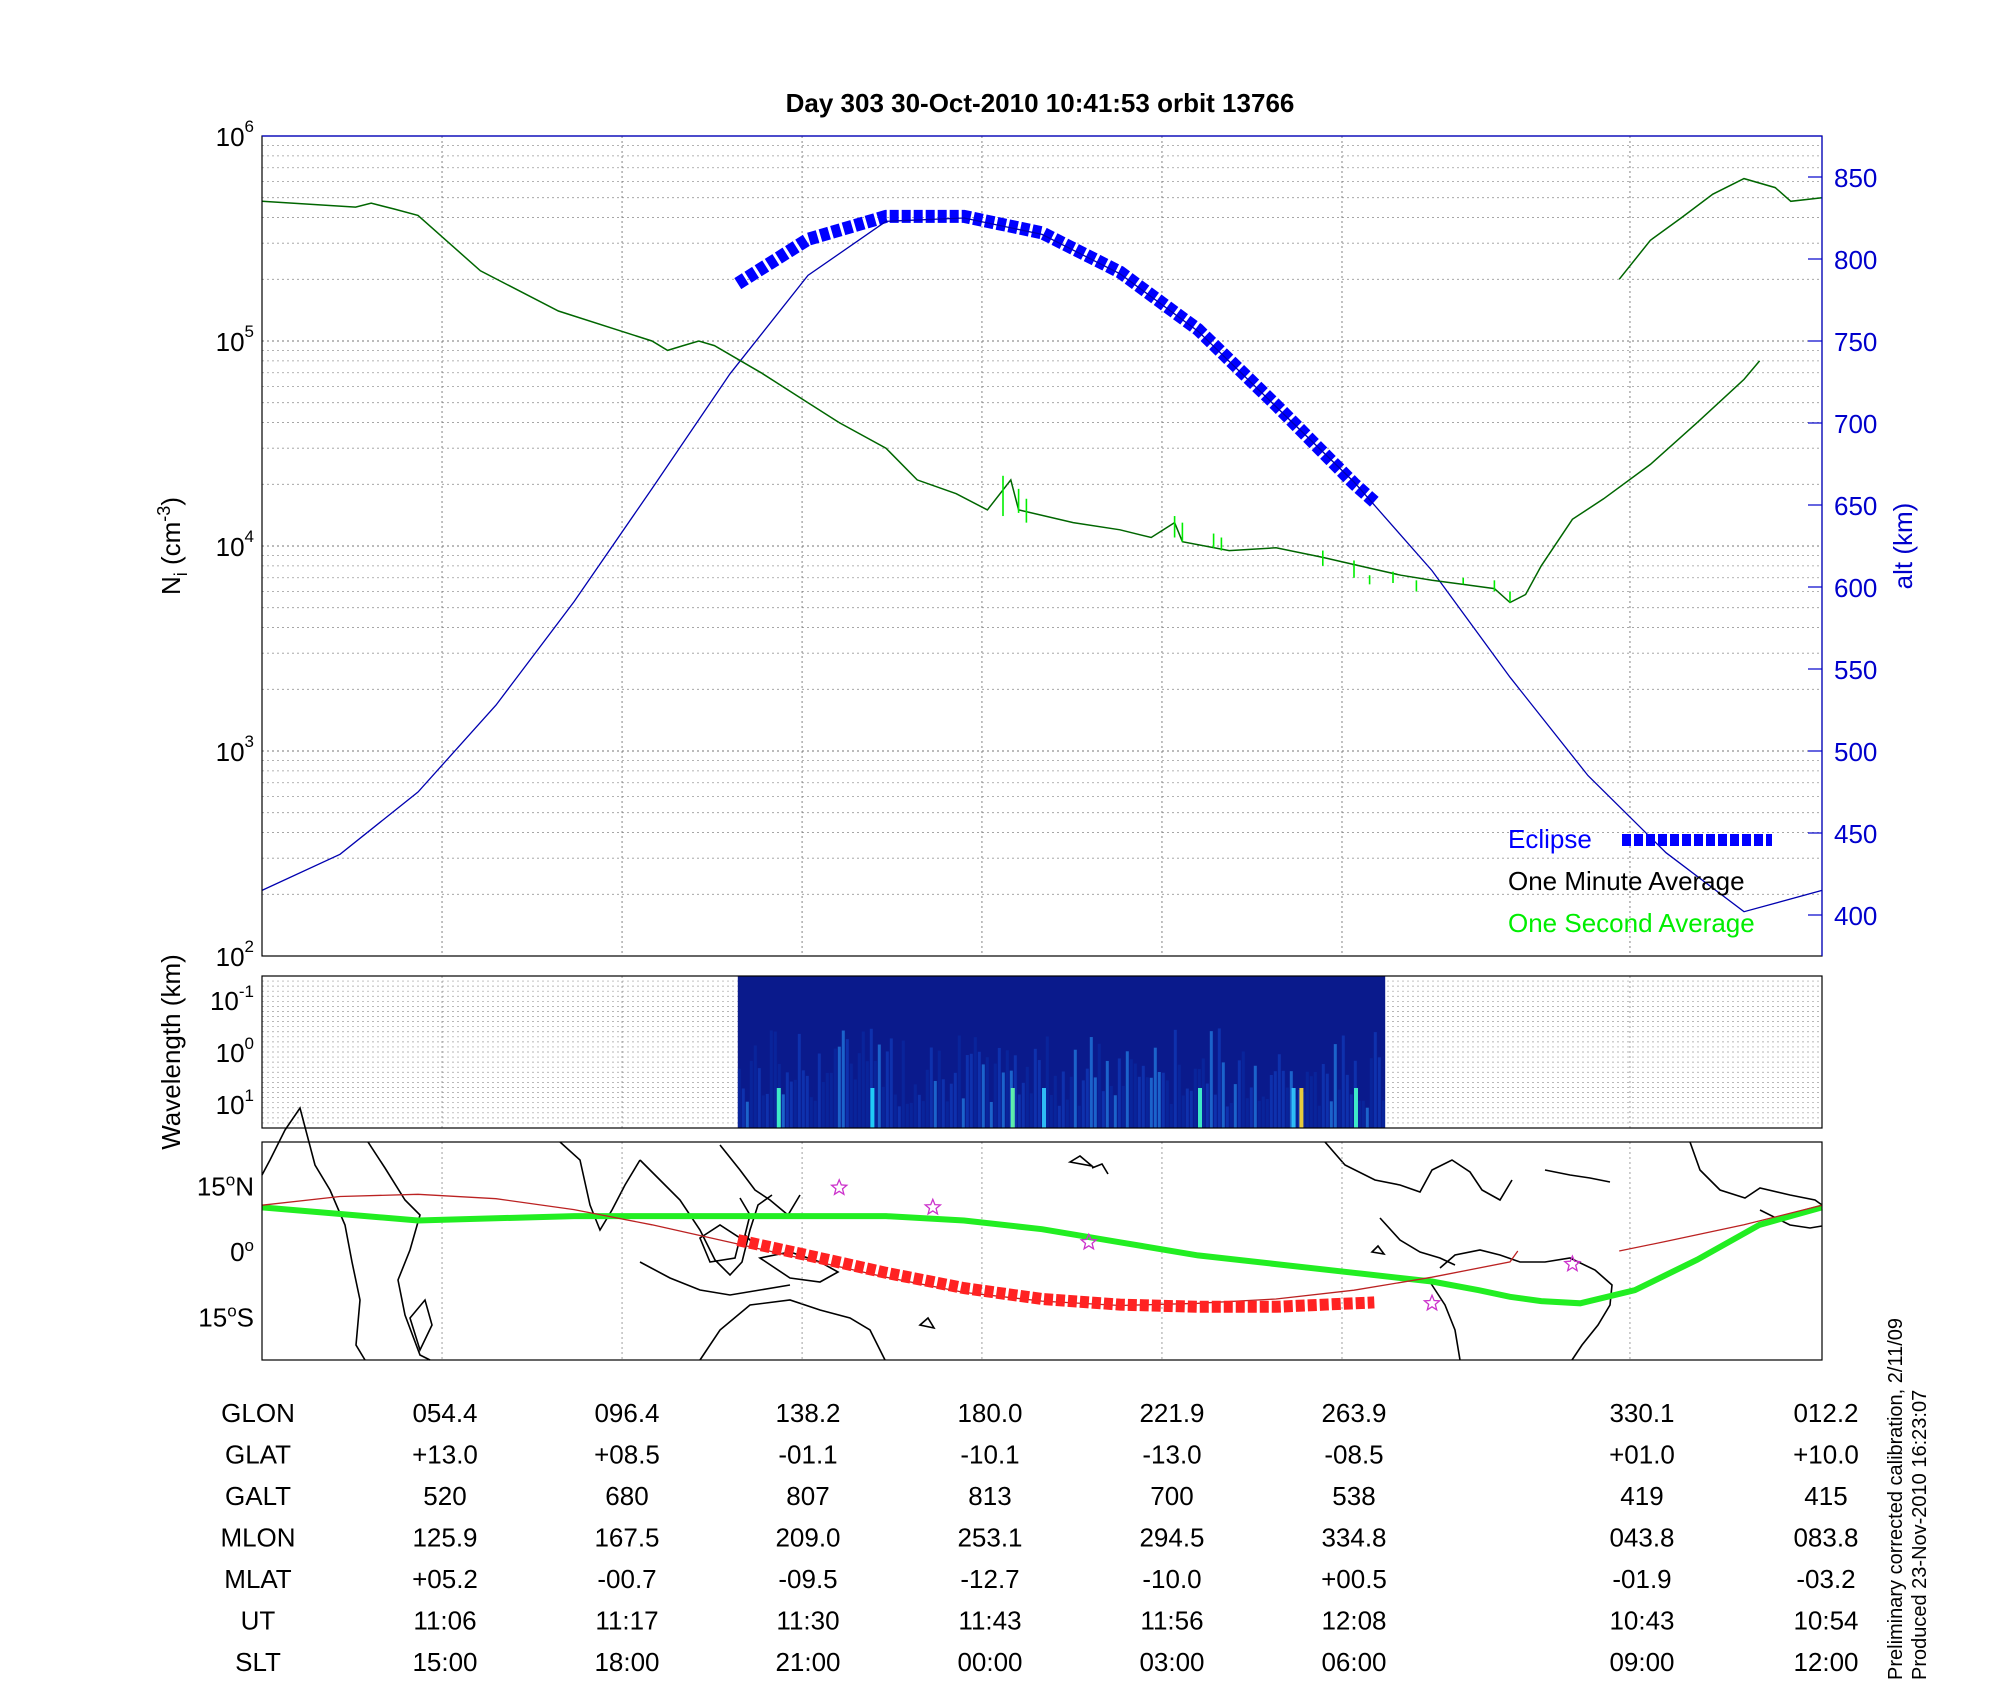 This screenshot has width=2000, height=1700. Describe the element at coordinates (444, 1538) in the screenshot. I see `table-cell: 125.9` at that location.